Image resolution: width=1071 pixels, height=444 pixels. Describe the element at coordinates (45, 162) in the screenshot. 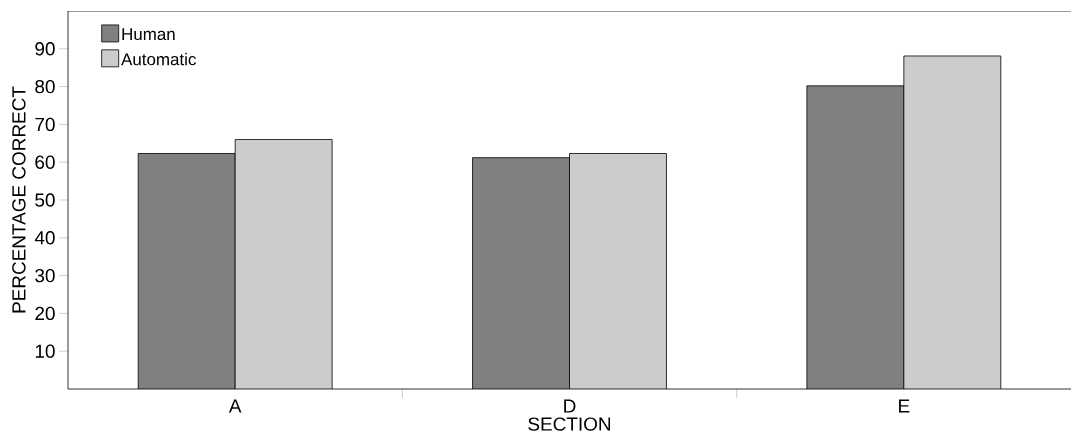

I see `y-tick-label: 60` at that location.